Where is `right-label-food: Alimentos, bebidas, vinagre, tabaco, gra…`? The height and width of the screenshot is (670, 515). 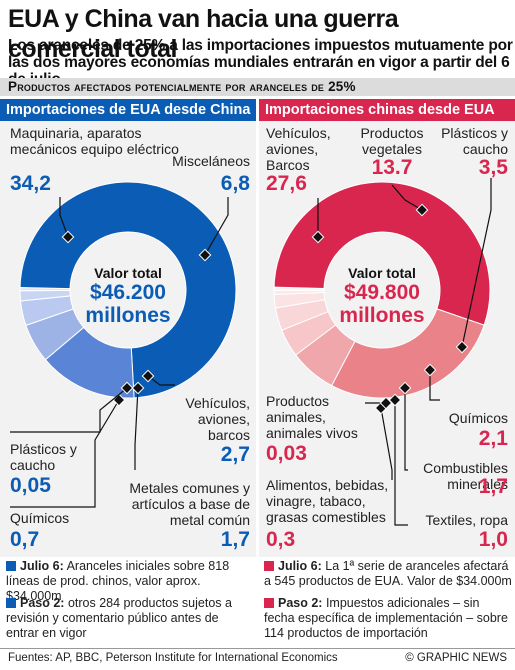
right-label-food: Alimentos, bebidas, vinagre, tabaco, gra… is located at coordinates (327, 501).